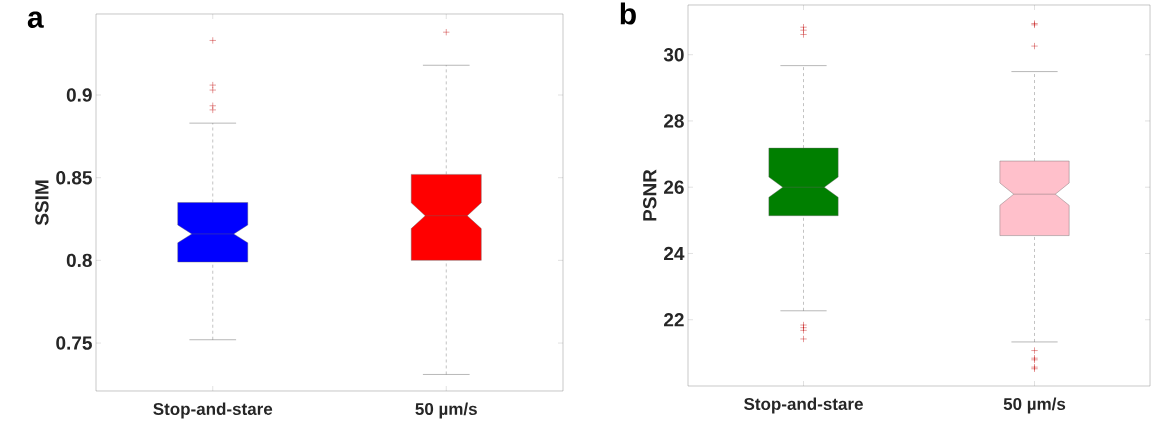 This screenshot has height=431, width=1155. Describe the element at coordinates (74, 343) in the screenshot. I see `y-tick-label: 0.75` at that location.